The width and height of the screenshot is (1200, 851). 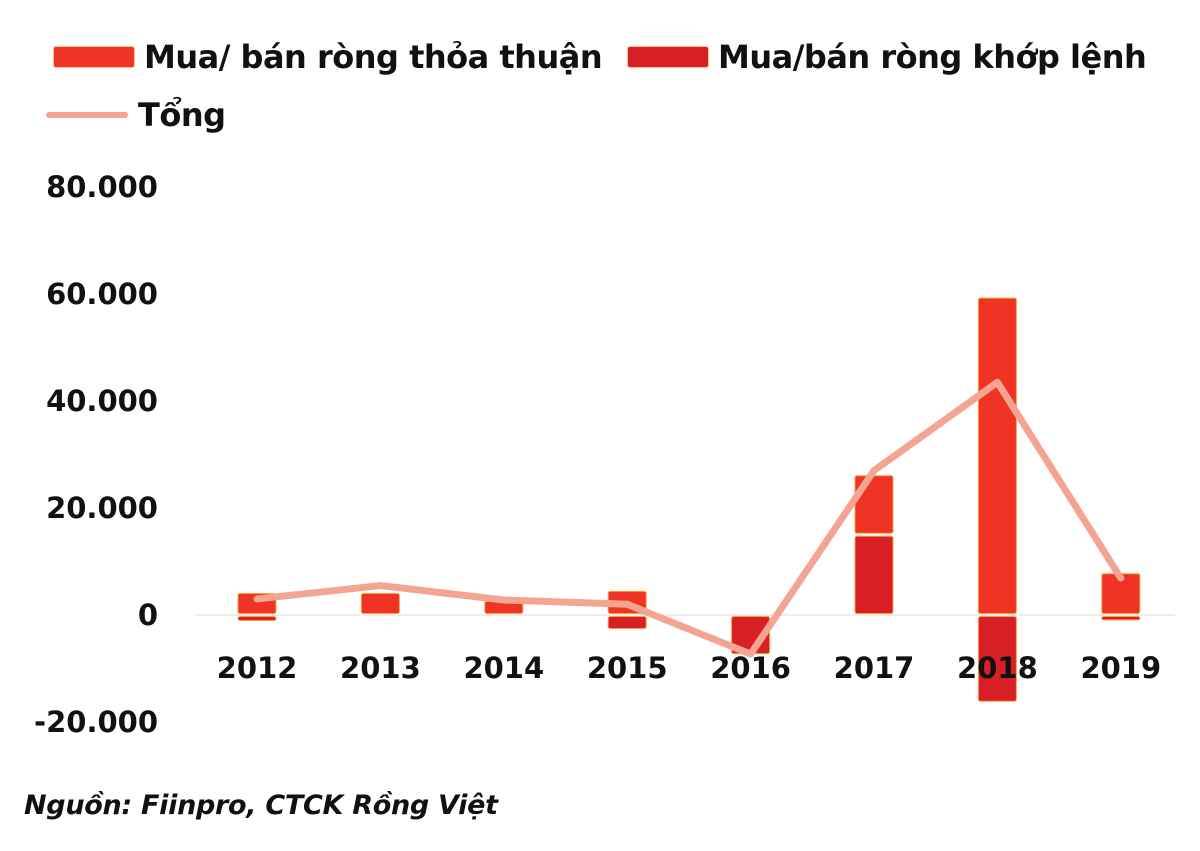 I want to click on bar-2018-thoa-thuan, so click(x=997, y=455).